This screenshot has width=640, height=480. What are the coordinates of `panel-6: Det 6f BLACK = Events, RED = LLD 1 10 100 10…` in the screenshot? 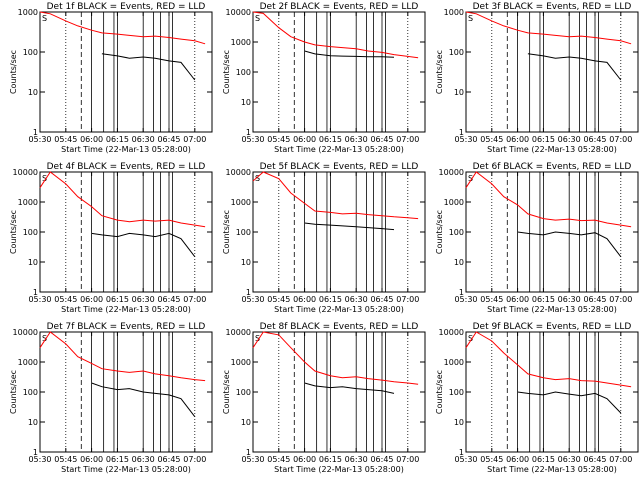 It's located at (537, 238).